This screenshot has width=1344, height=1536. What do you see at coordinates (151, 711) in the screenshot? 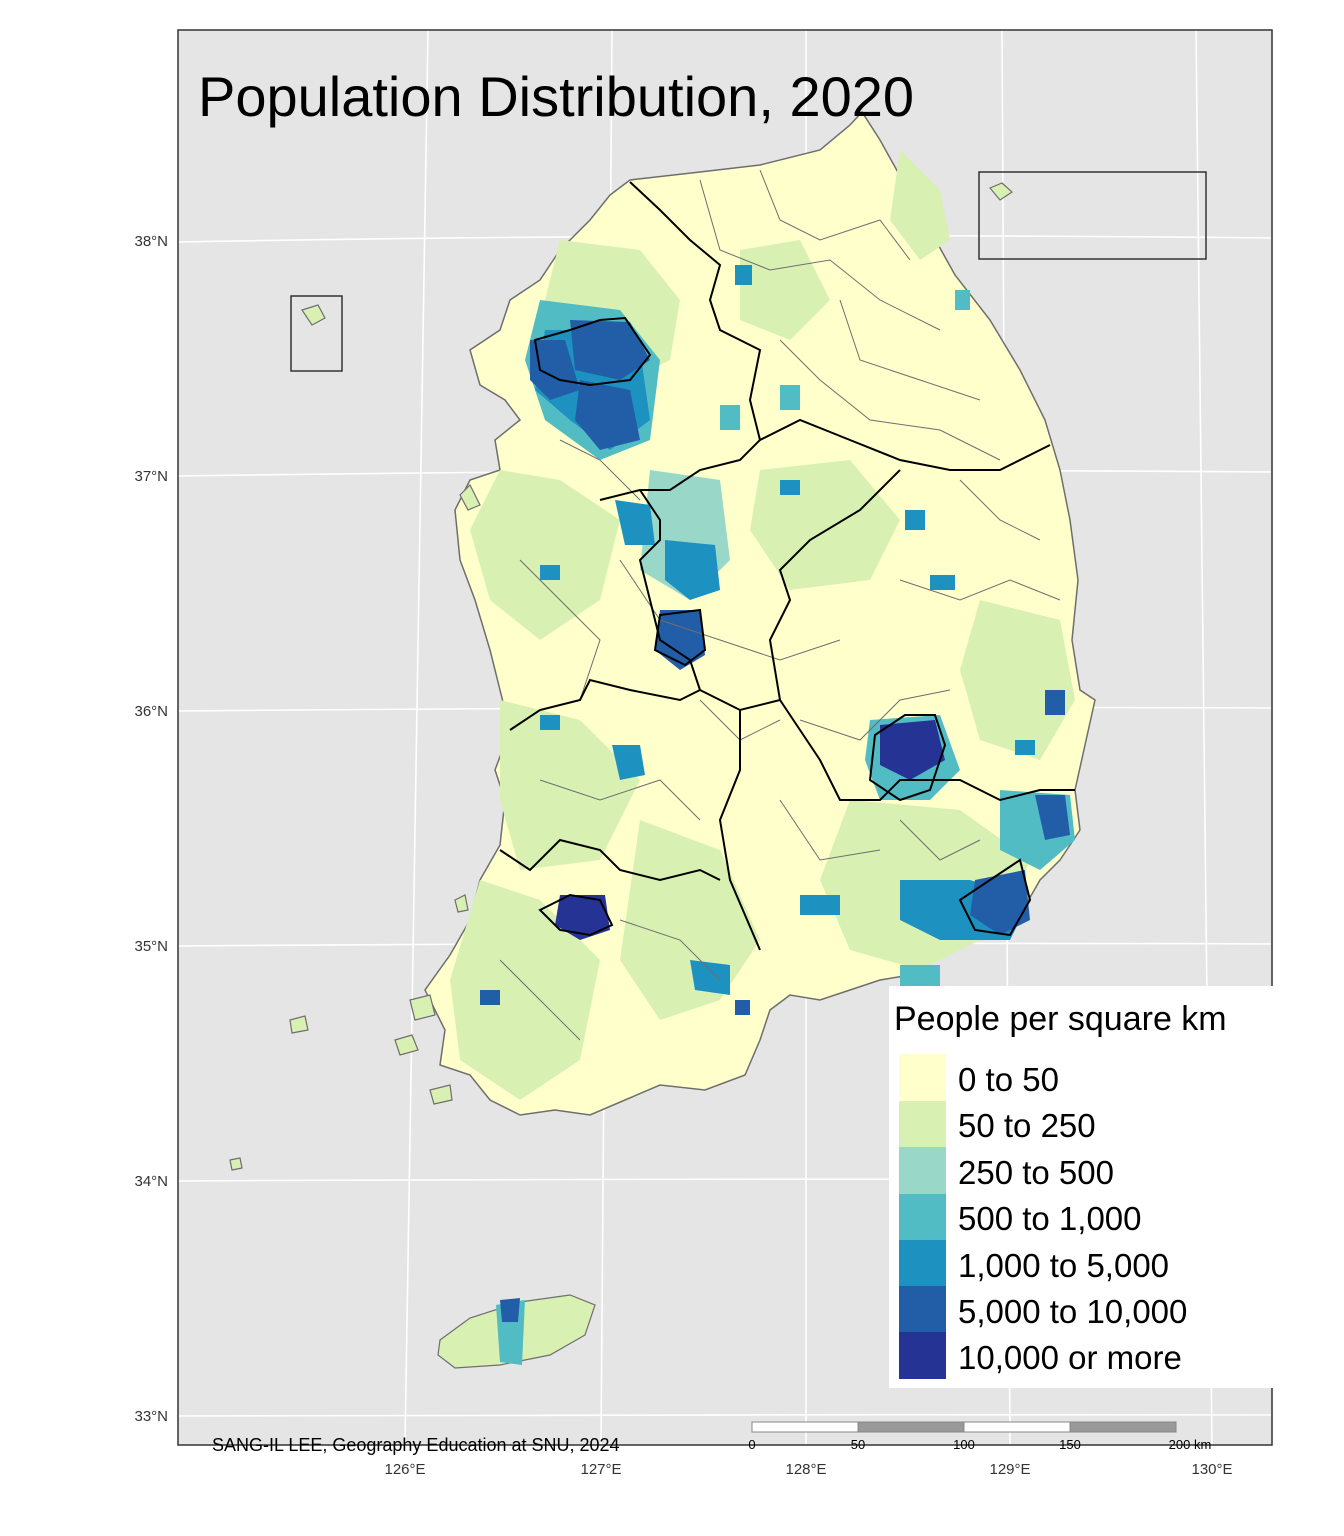
I see `lat-label: 36°N` at bounding box center [151, 711].